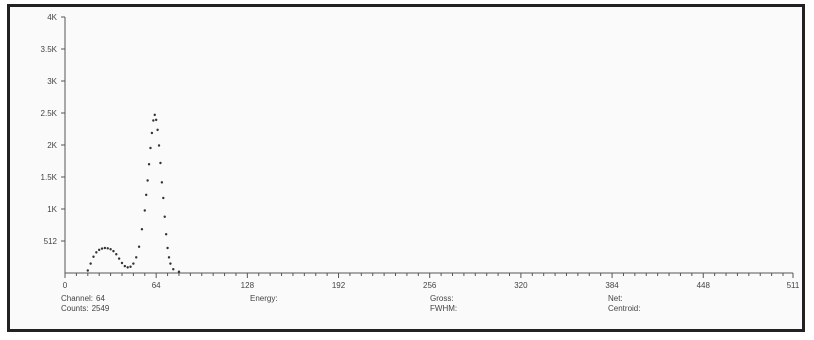  I want to click on y-tick-label: 4K, so click(52, 17).